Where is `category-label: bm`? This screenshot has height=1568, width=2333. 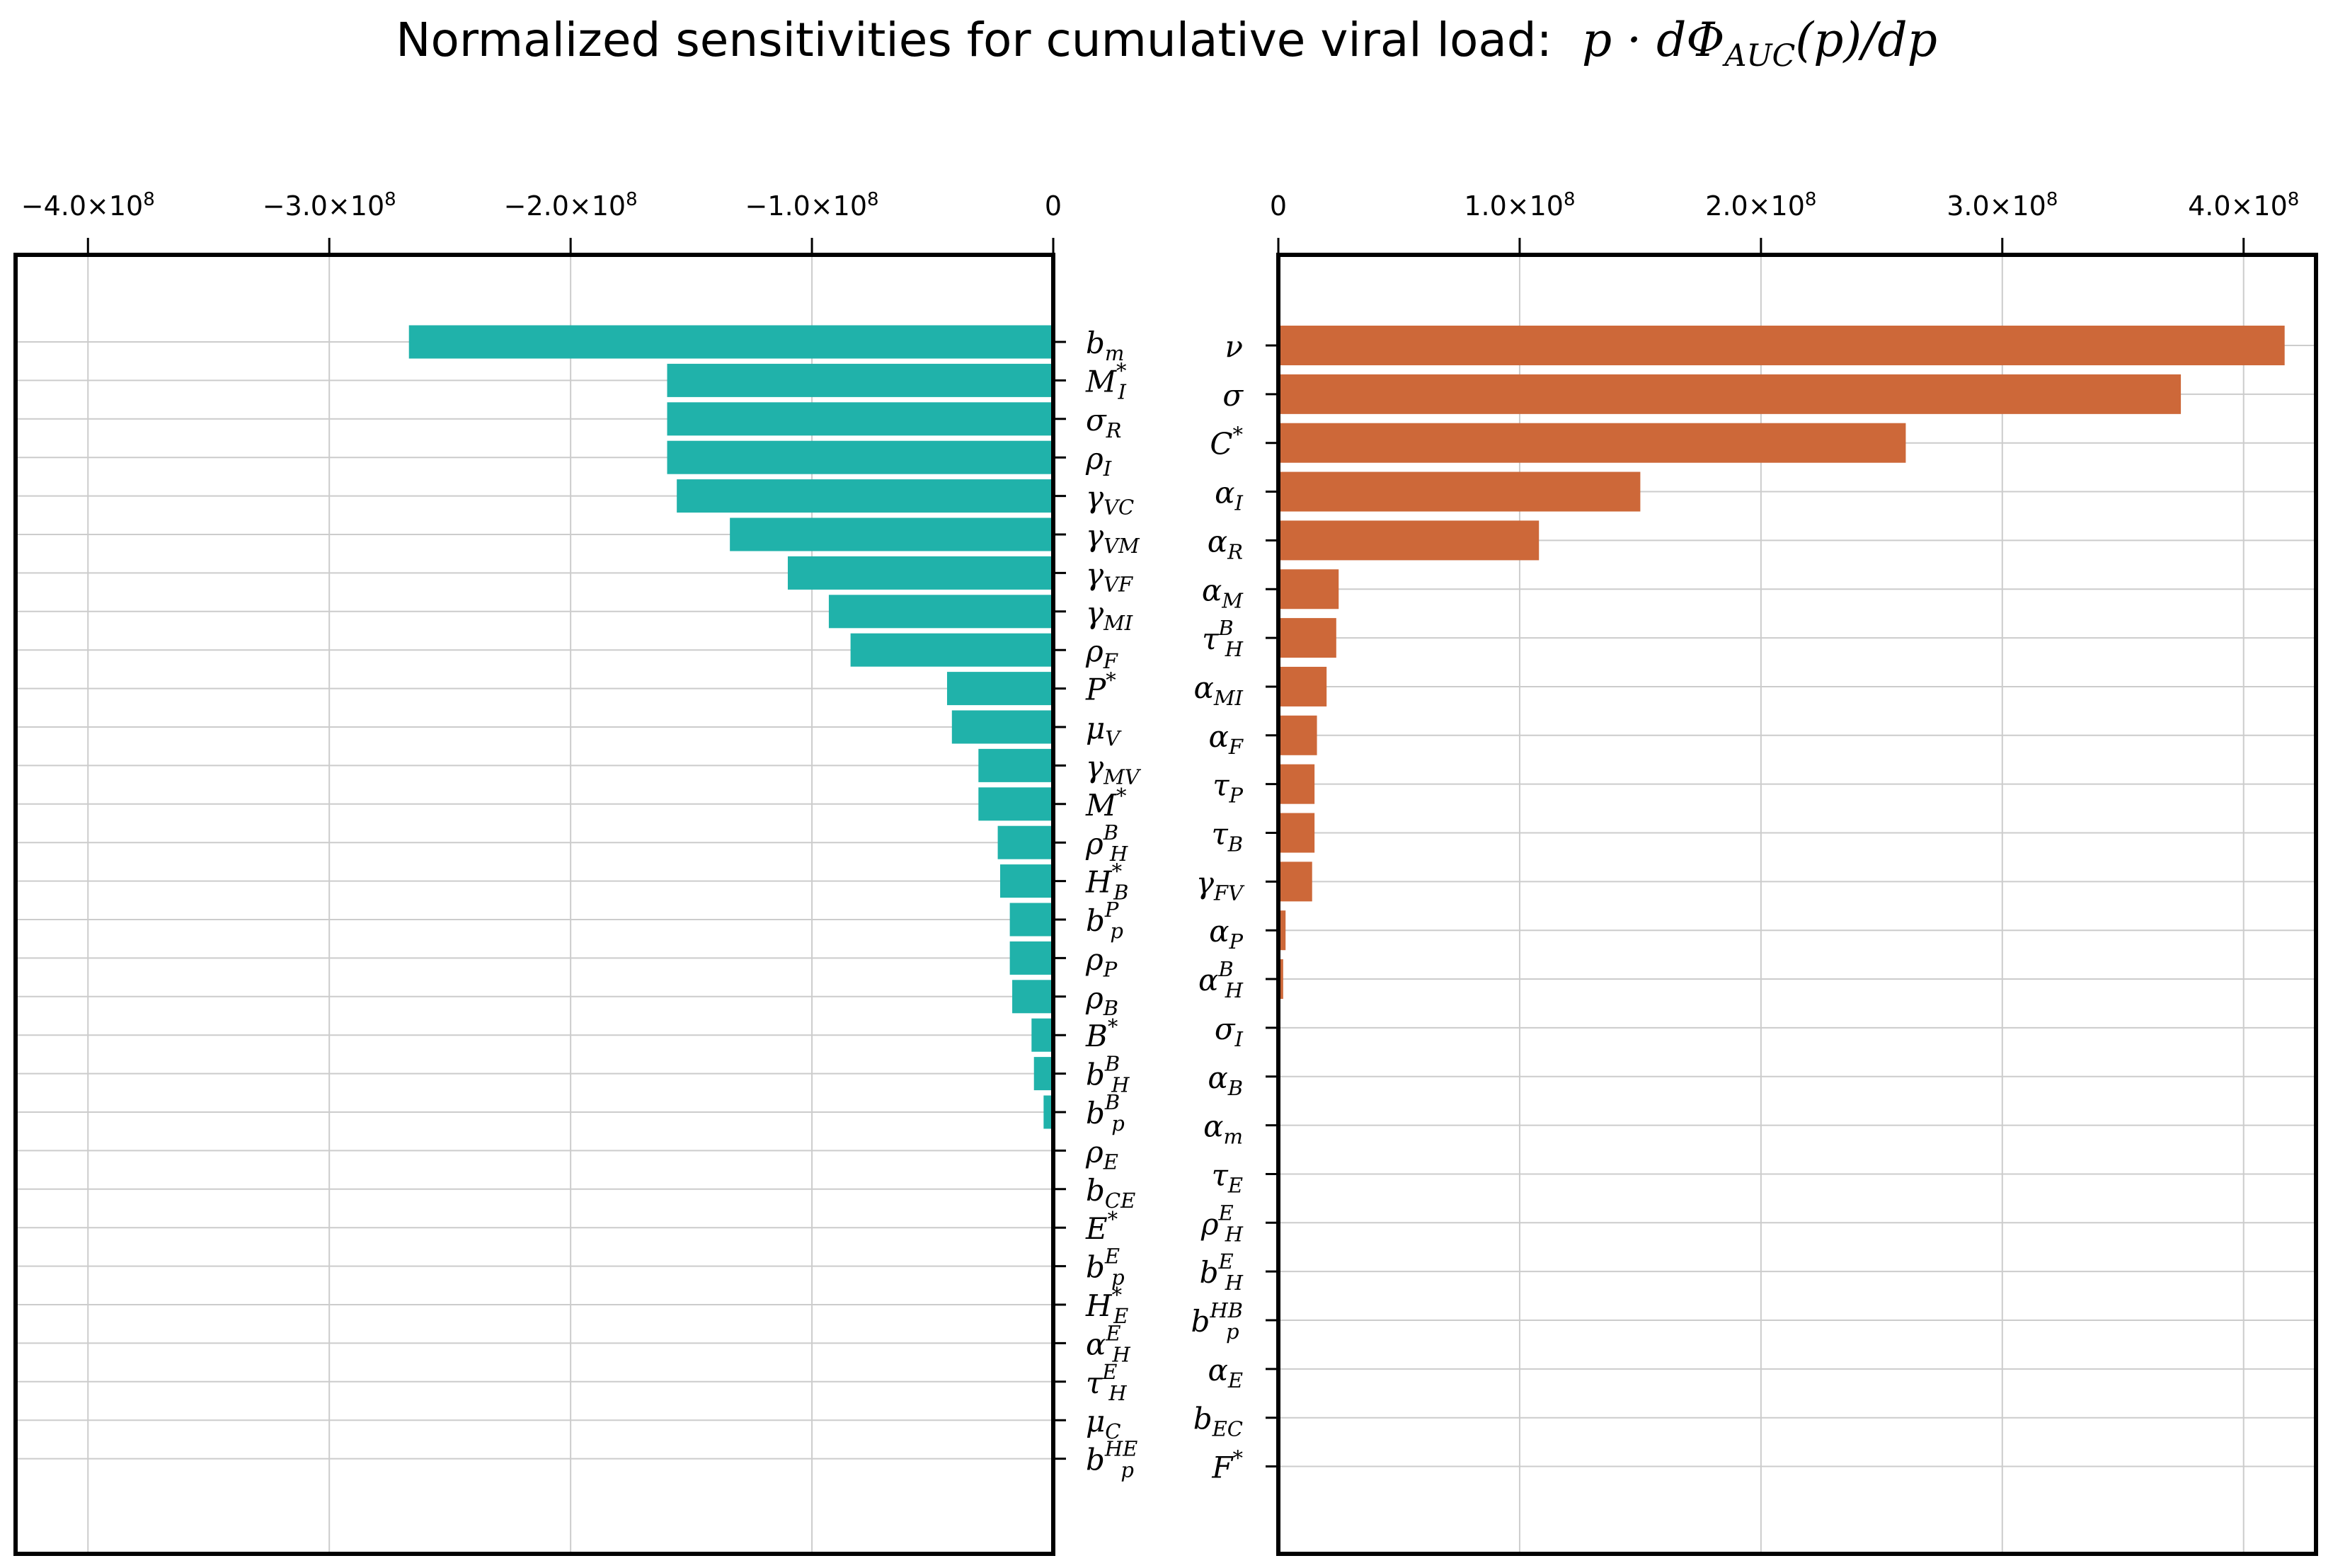 category-label: bm is located at coordinates (1105, 345).